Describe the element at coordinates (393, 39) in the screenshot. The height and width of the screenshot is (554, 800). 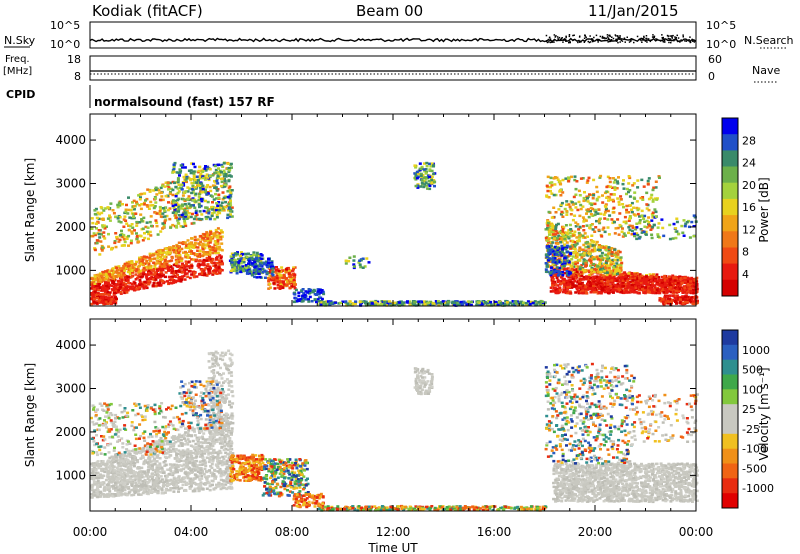
I see `noise-trace` at that location.